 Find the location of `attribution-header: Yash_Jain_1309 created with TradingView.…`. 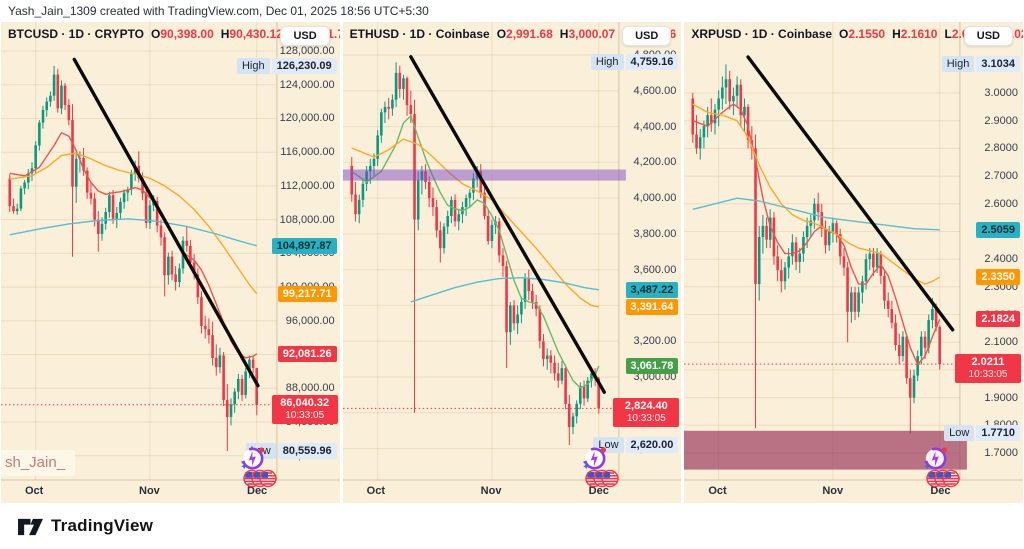

attribution-header: Yash_Jain_1309 created with TradingView.… is located at coordinates (218, 11).